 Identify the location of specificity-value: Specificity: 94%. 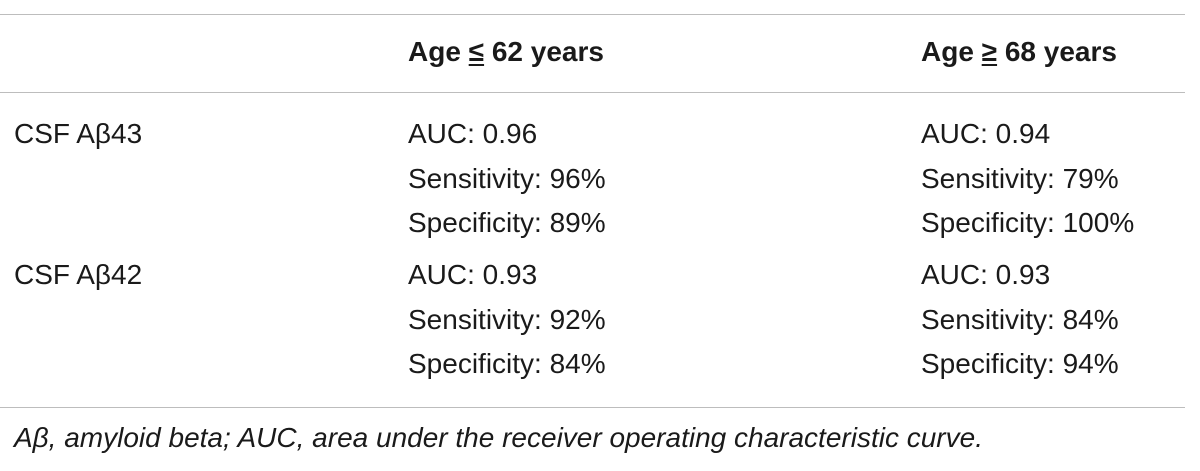
(1020, 363).